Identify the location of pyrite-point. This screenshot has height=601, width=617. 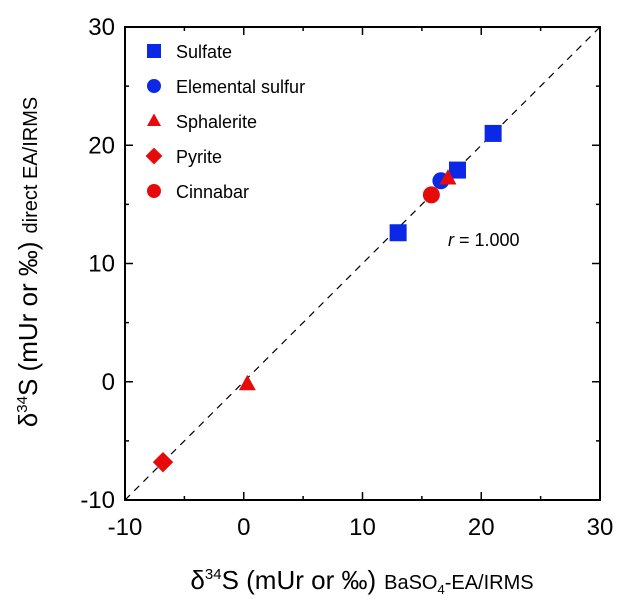
(163, 462).